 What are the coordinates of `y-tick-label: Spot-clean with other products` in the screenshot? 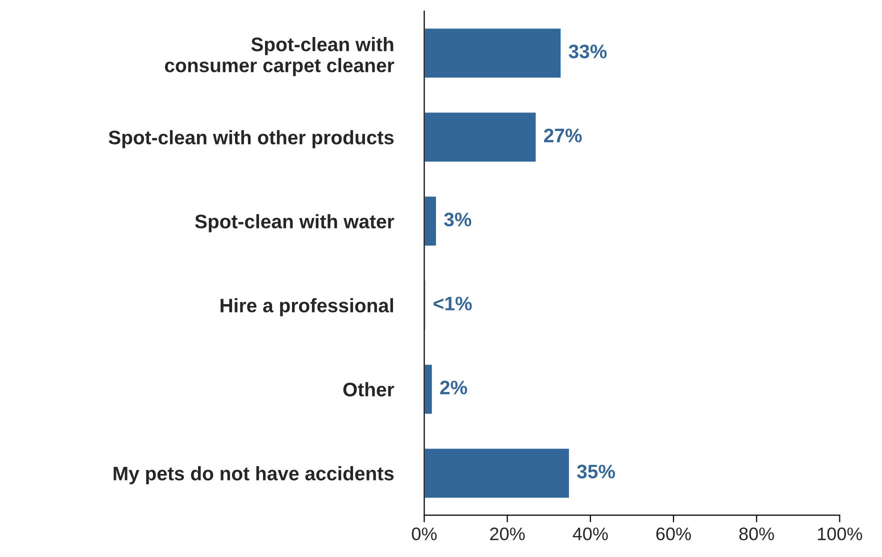 It's located at (251, 139).